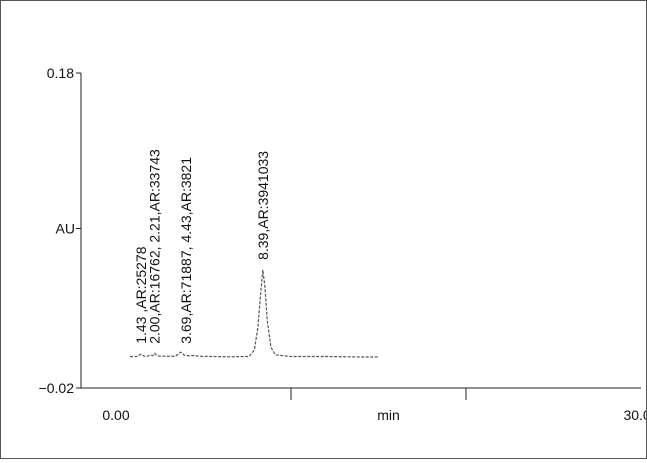  I want to click on trace-group, so click(254, 313).